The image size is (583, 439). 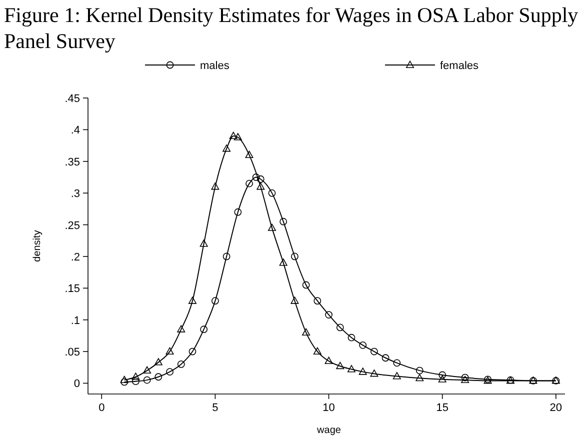 I want to click on y-tick-label: .4, so click(x=75, y=130).